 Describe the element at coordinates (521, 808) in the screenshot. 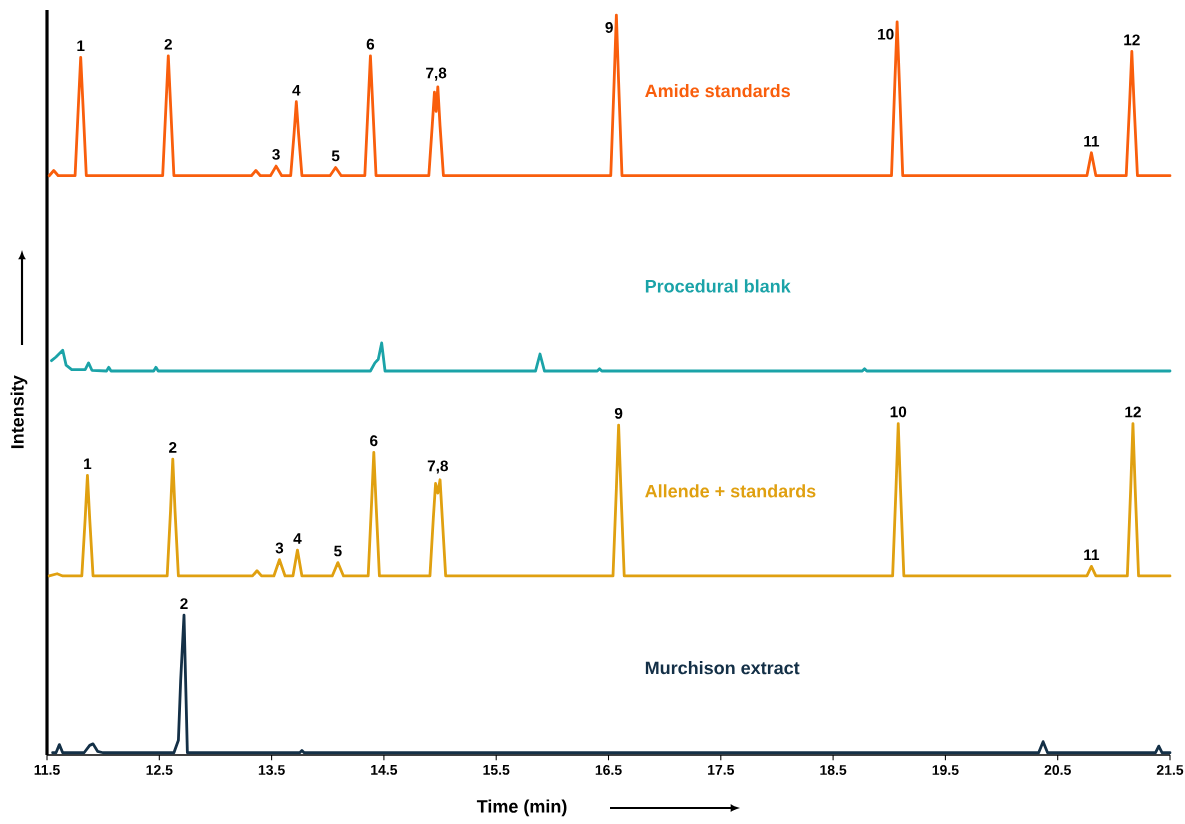

I see `x-axis-title: Time (min)` at that location.